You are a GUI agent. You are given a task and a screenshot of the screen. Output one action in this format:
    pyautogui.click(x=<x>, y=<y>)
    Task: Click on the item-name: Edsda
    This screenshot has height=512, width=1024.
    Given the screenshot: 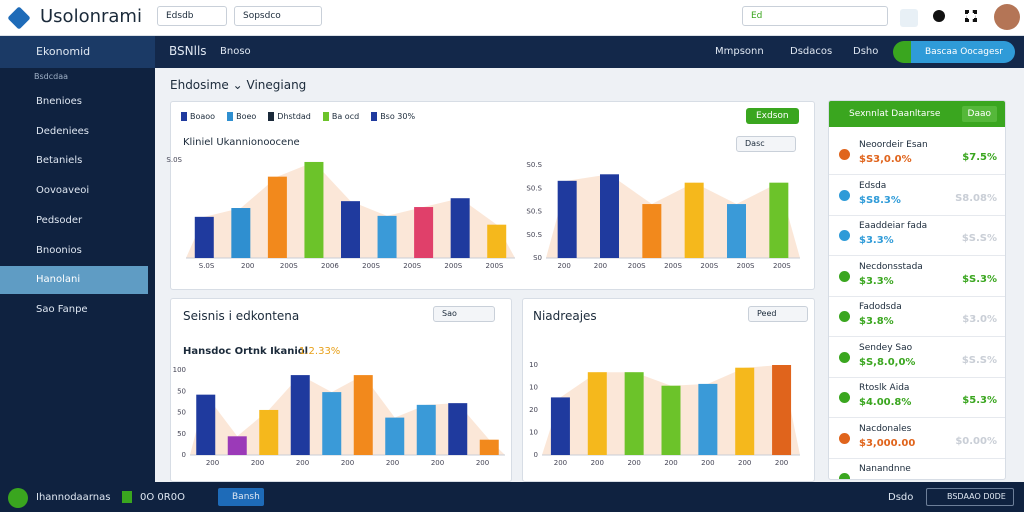 What is the action you would take?
    pyautogui.click(x=873, y=185)
    